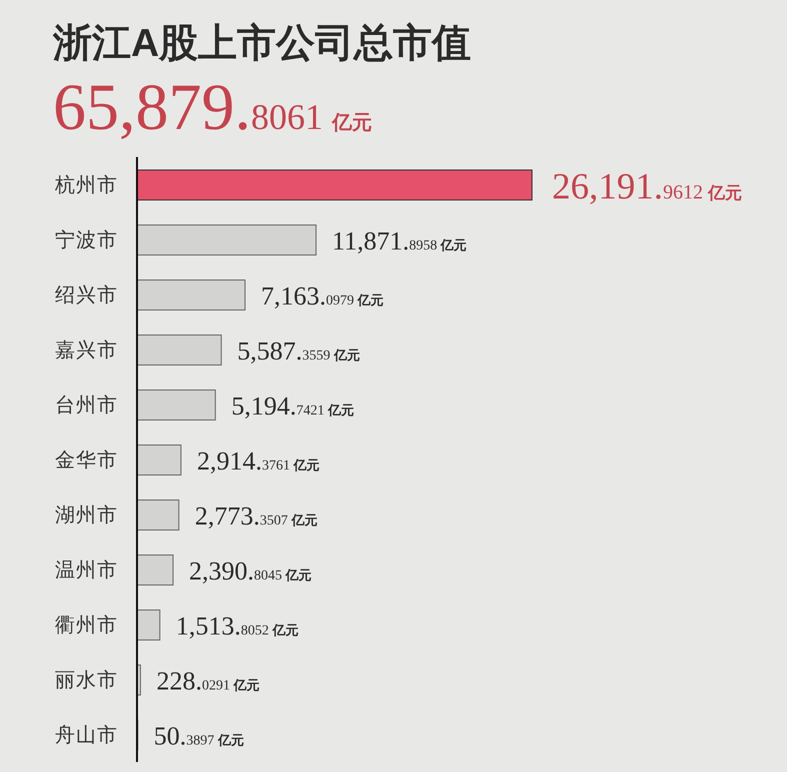 The height and width of the screenshot is (772, 787). Describe the element at coordinates (292, 405) in the screenshot. I see `data-label: 5,194.7421 亿元` at that location.